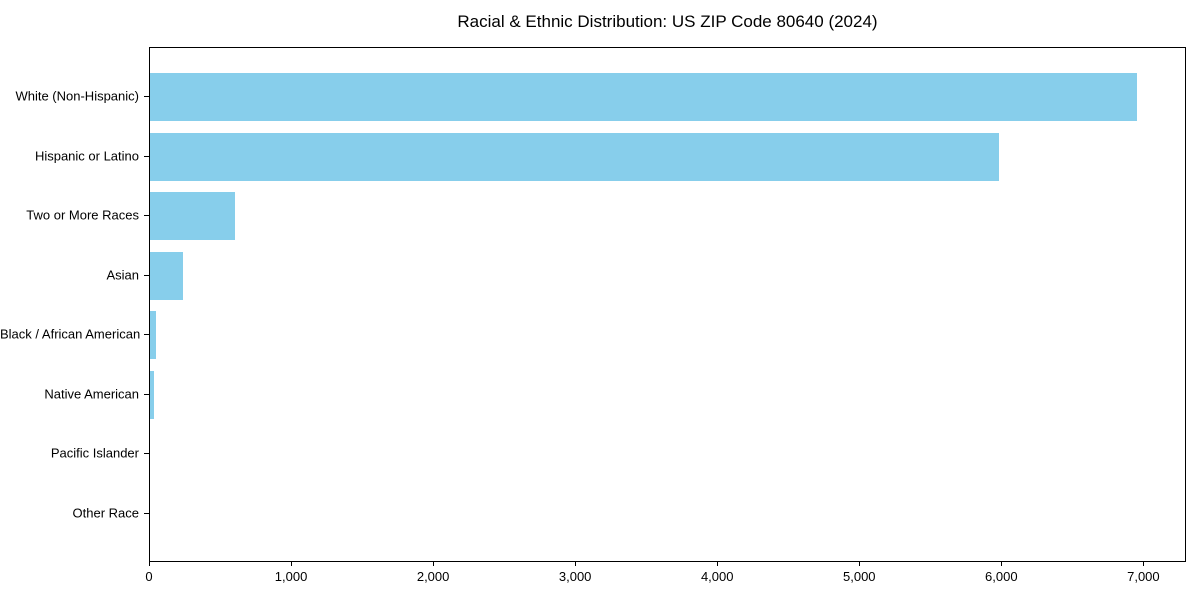 The height and width of the screenshot is (600, 1200). Describe the element at coordinates (644, 97) in the screenshot. I see `bar-white-non-hispanic` at that location.